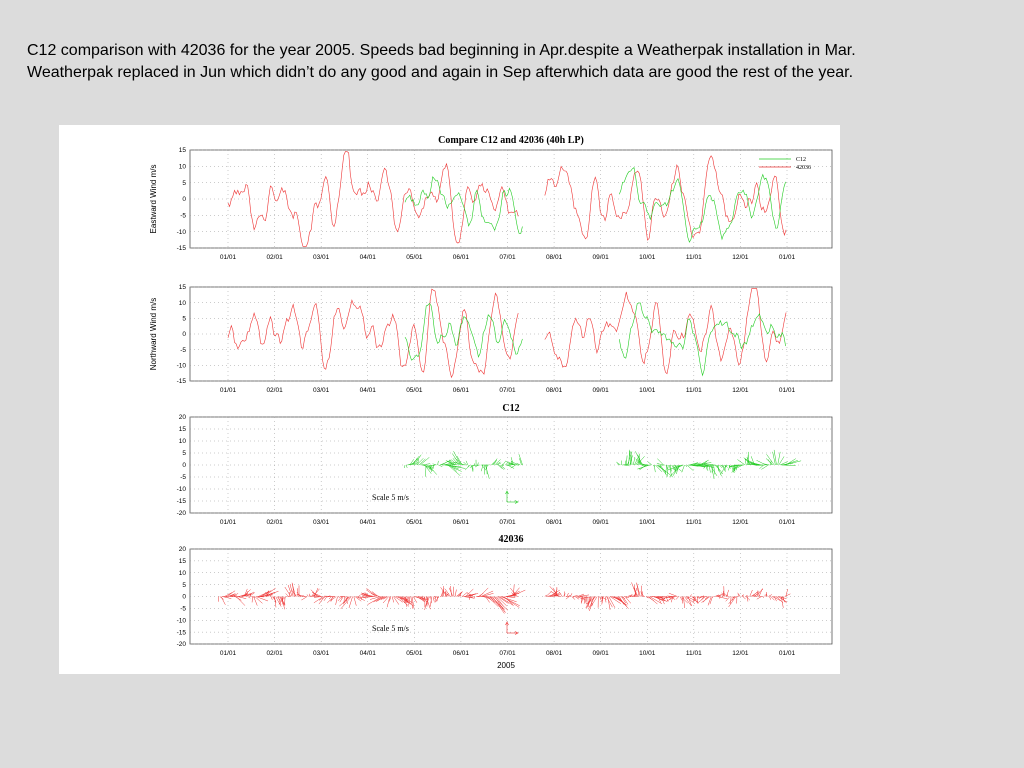 The image size is (1024, 768). I want to click on panel-2-xtick-label: 01/01, so click(787, 390).